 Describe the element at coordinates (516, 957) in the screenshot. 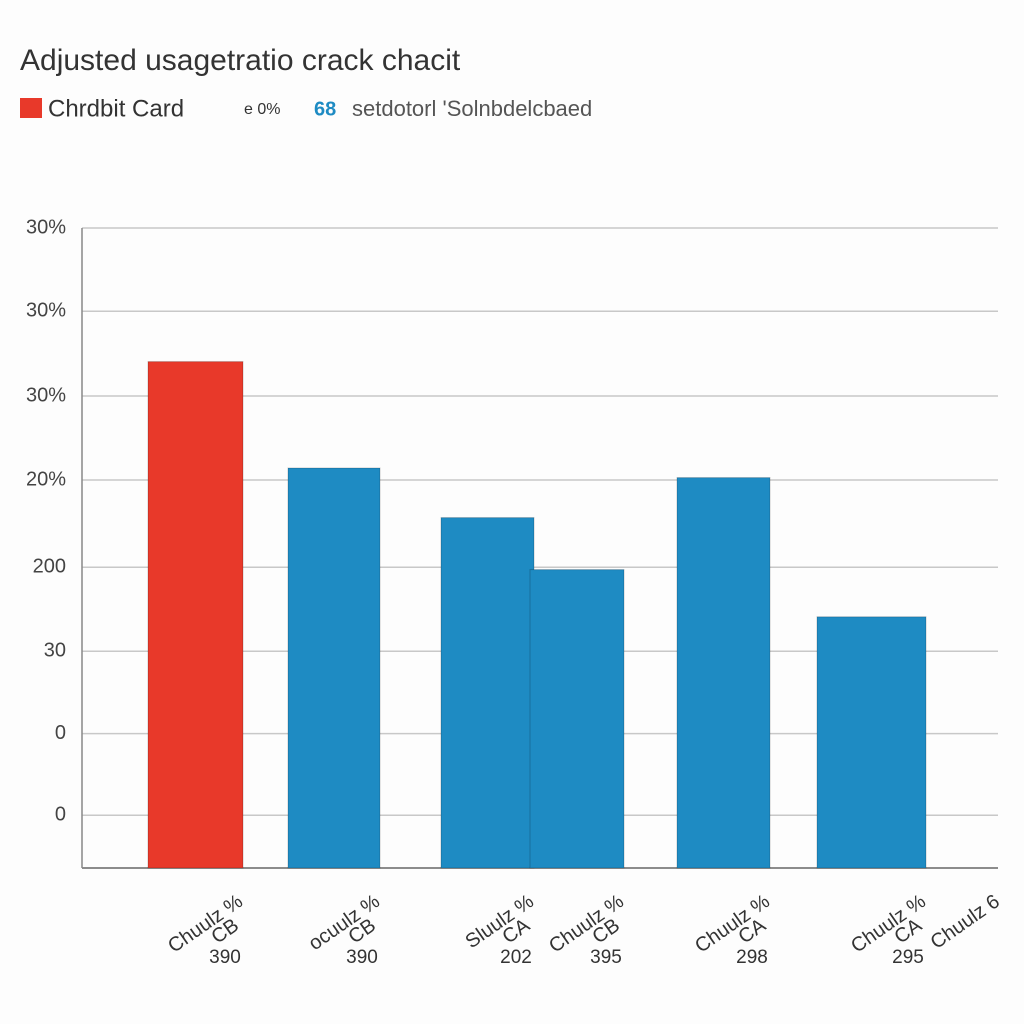

I see `x-tick-label: 202` at that location.